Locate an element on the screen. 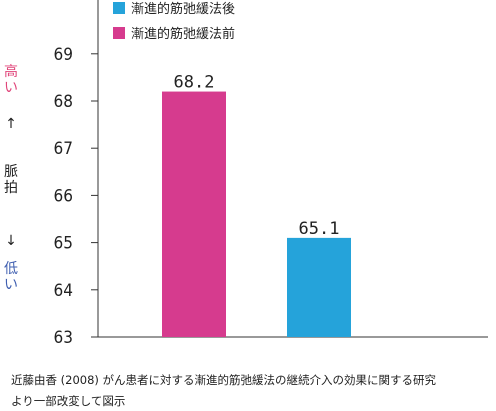 This screenshot has width=496, height=411. legend-label: 漸進的筋弛緩法後 is located at coordinates (183, 9).